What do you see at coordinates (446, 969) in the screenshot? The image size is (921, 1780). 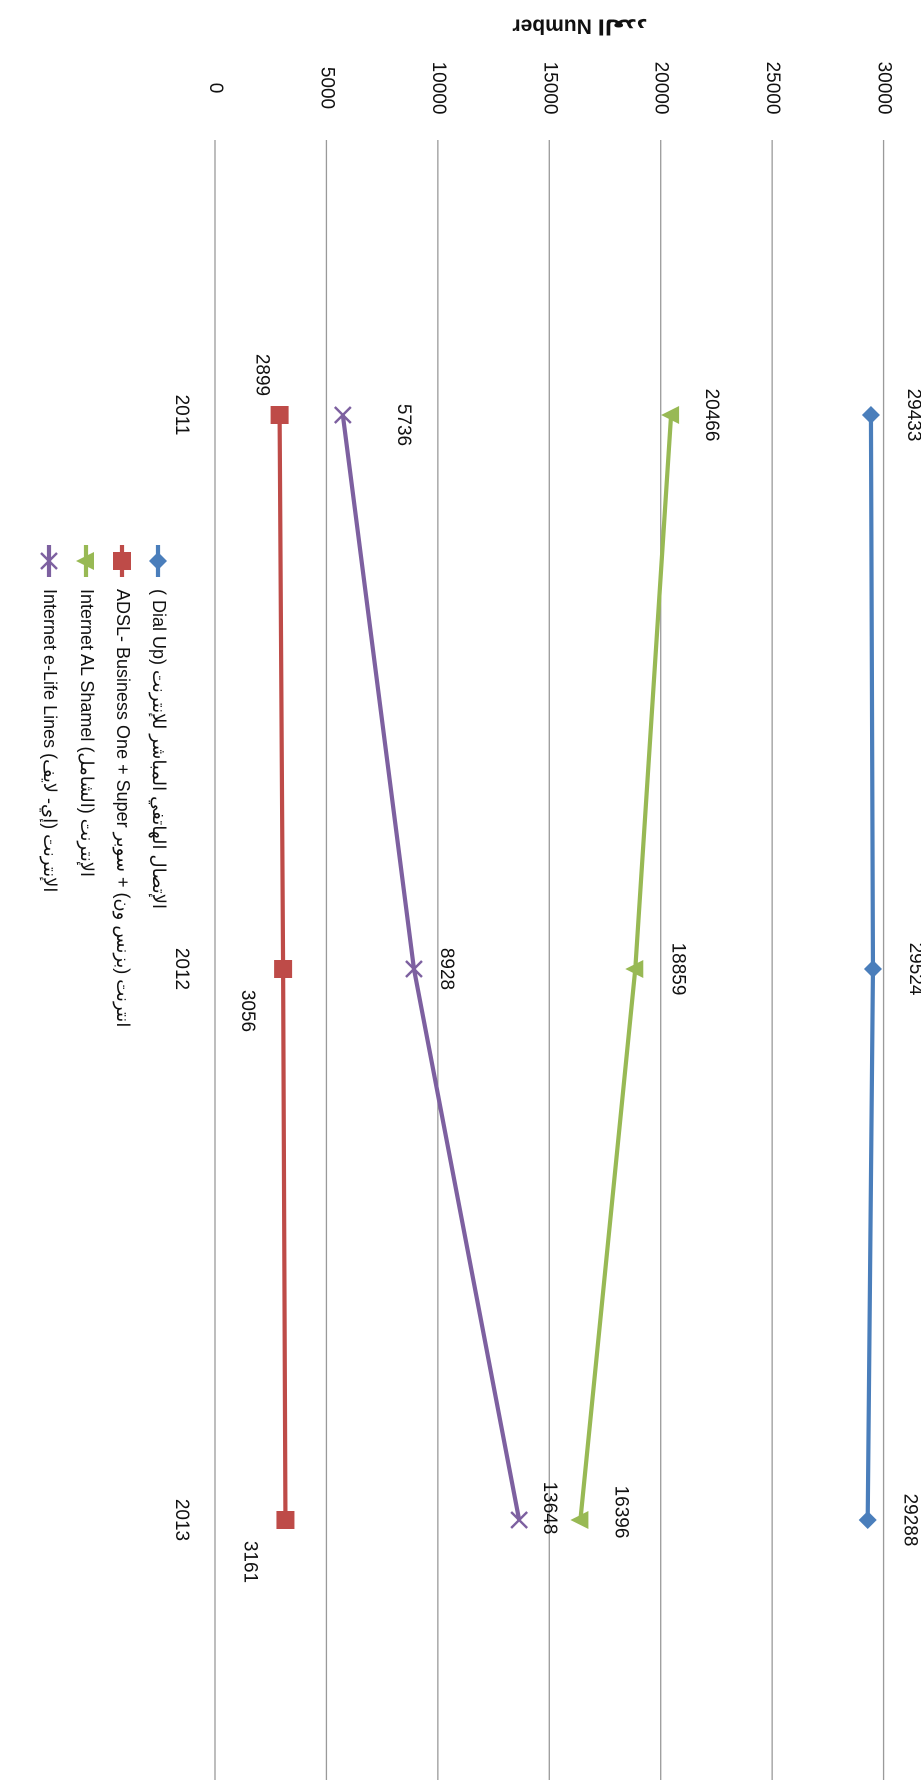 I see `data-label: 8928` at bounding box center [446, 969].